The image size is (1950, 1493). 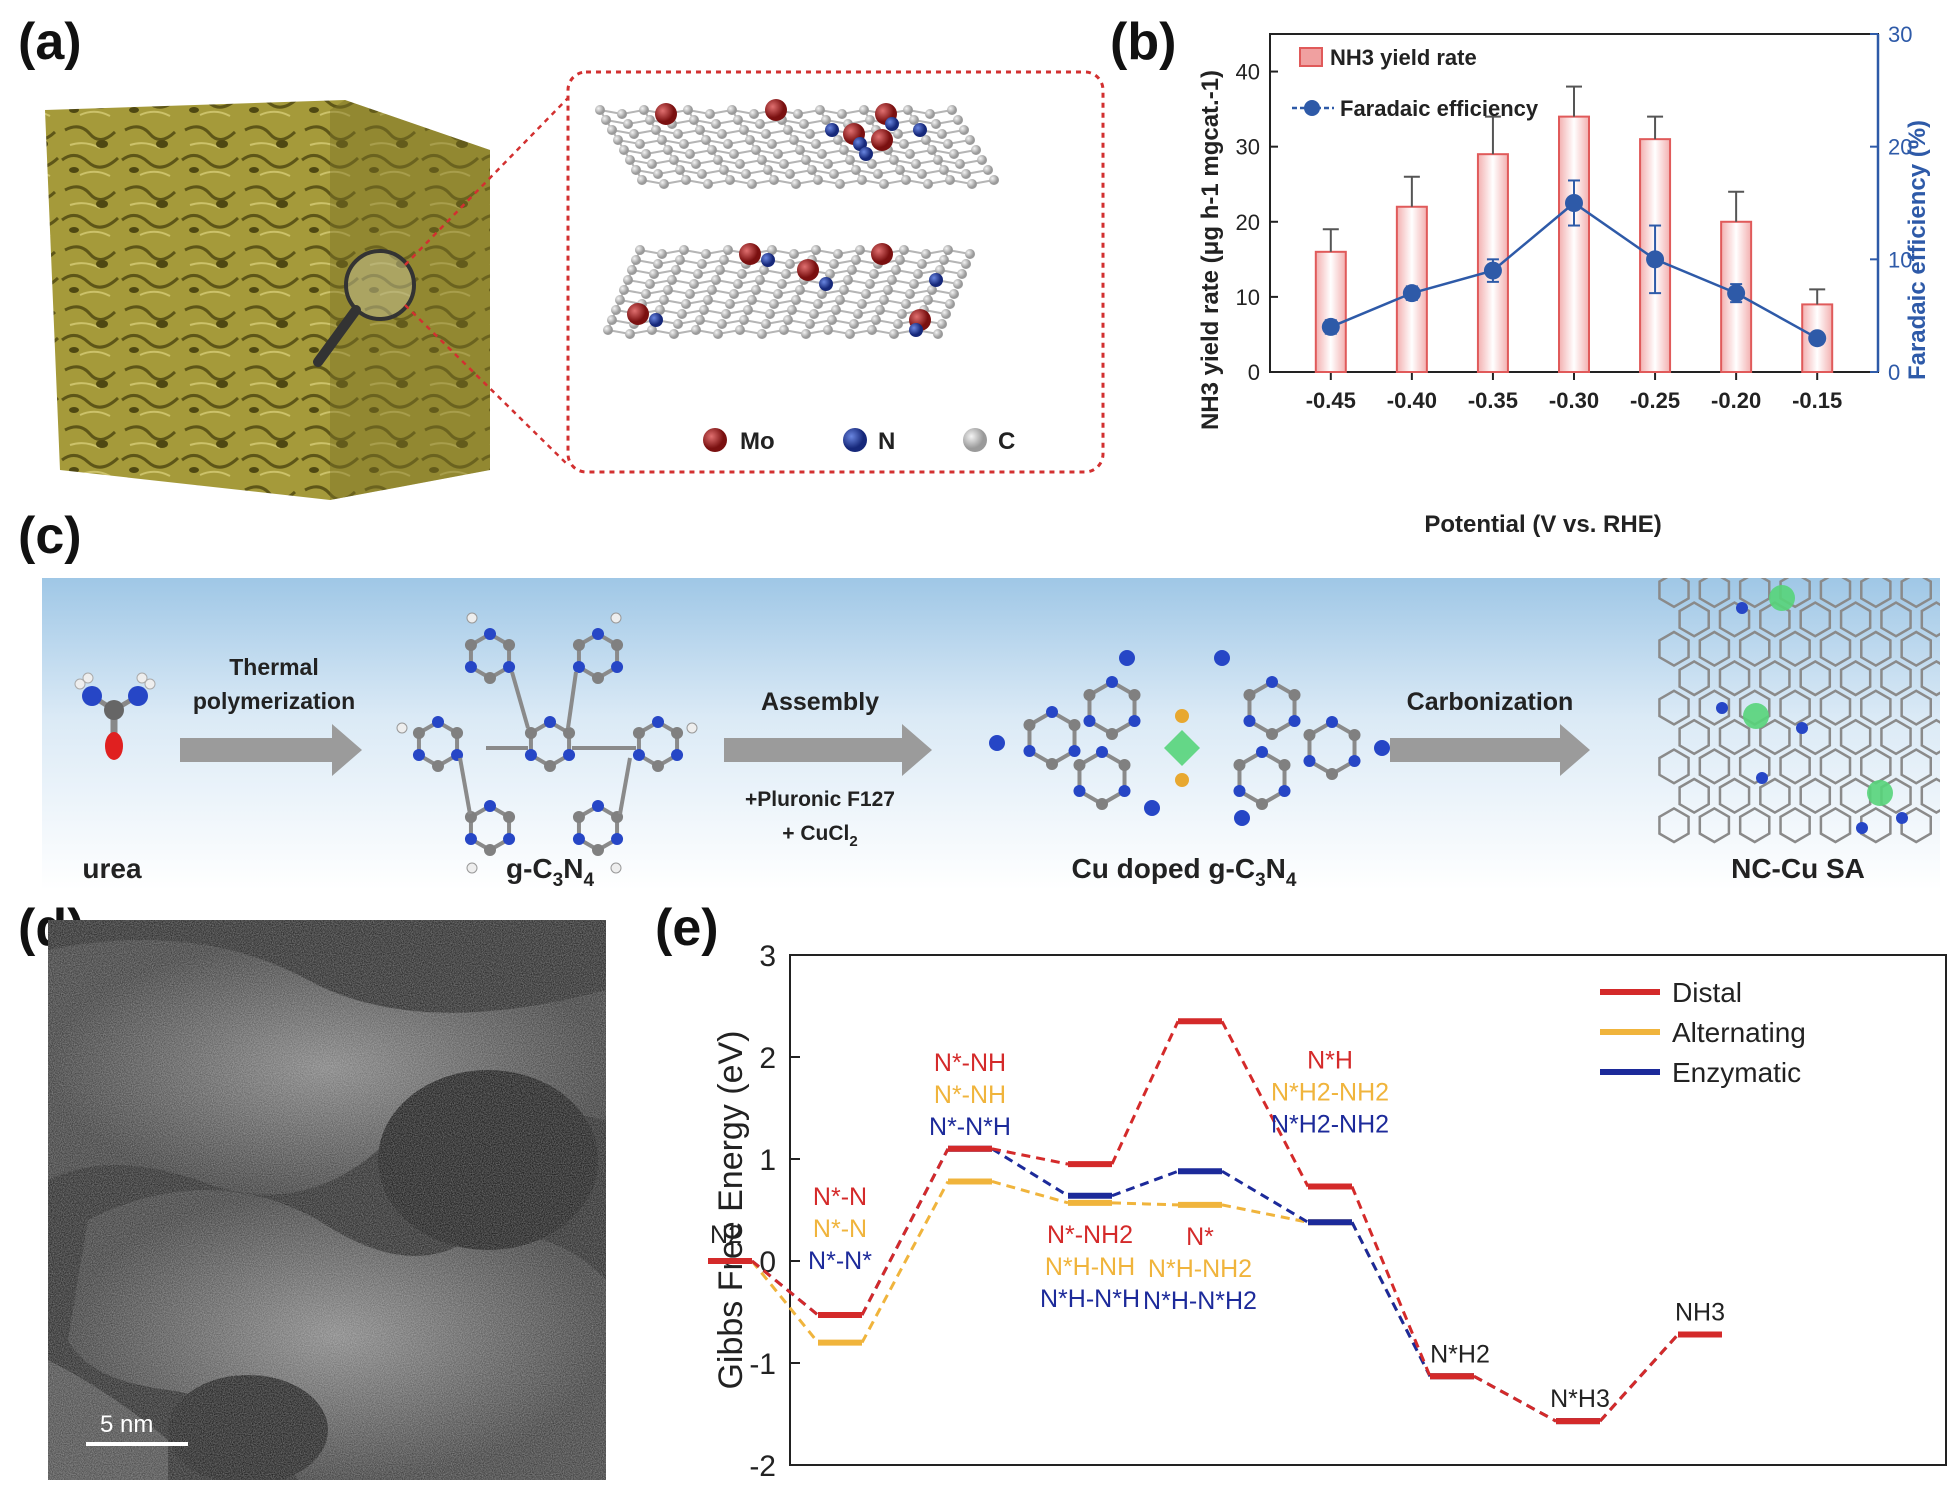 What do you see at coordinates (767, 956) in the screenshot?
I see `e-ytick-label: 3` at bounding box center [767, 956].